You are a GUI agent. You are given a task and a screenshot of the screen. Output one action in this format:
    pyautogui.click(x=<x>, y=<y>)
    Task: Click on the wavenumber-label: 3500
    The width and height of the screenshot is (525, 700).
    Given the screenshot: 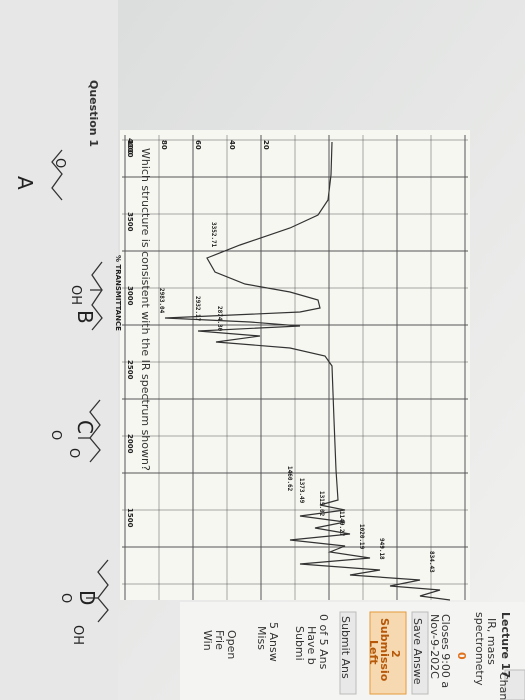 What is the action you would take?
    pyautogui.click(x=130, y=222)
    